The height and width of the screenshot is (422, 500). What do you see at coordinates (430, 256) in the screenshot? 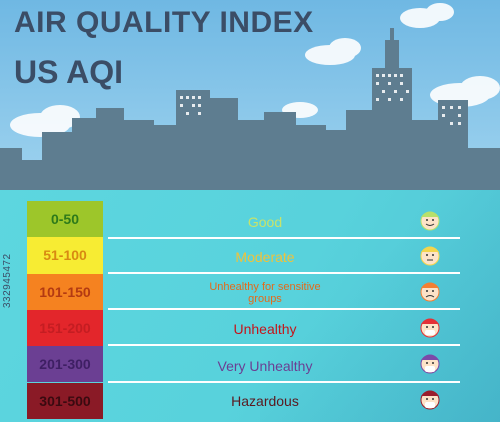
I see `face-moderate-icon` at bounding box center [430, 256].